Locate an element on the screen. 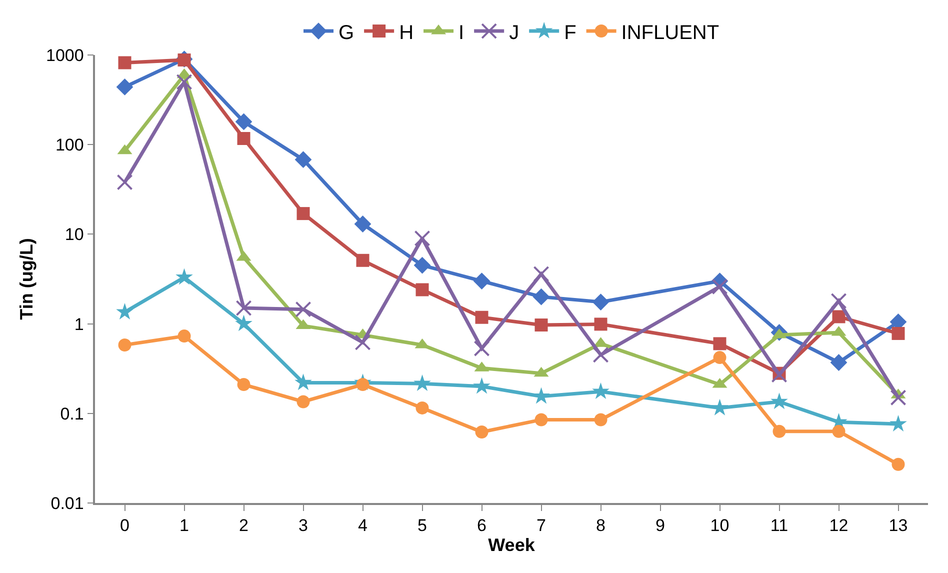 This screenshot has height=573, width=948. legend-label: INFLUENT is located at coordinates (670, 33).